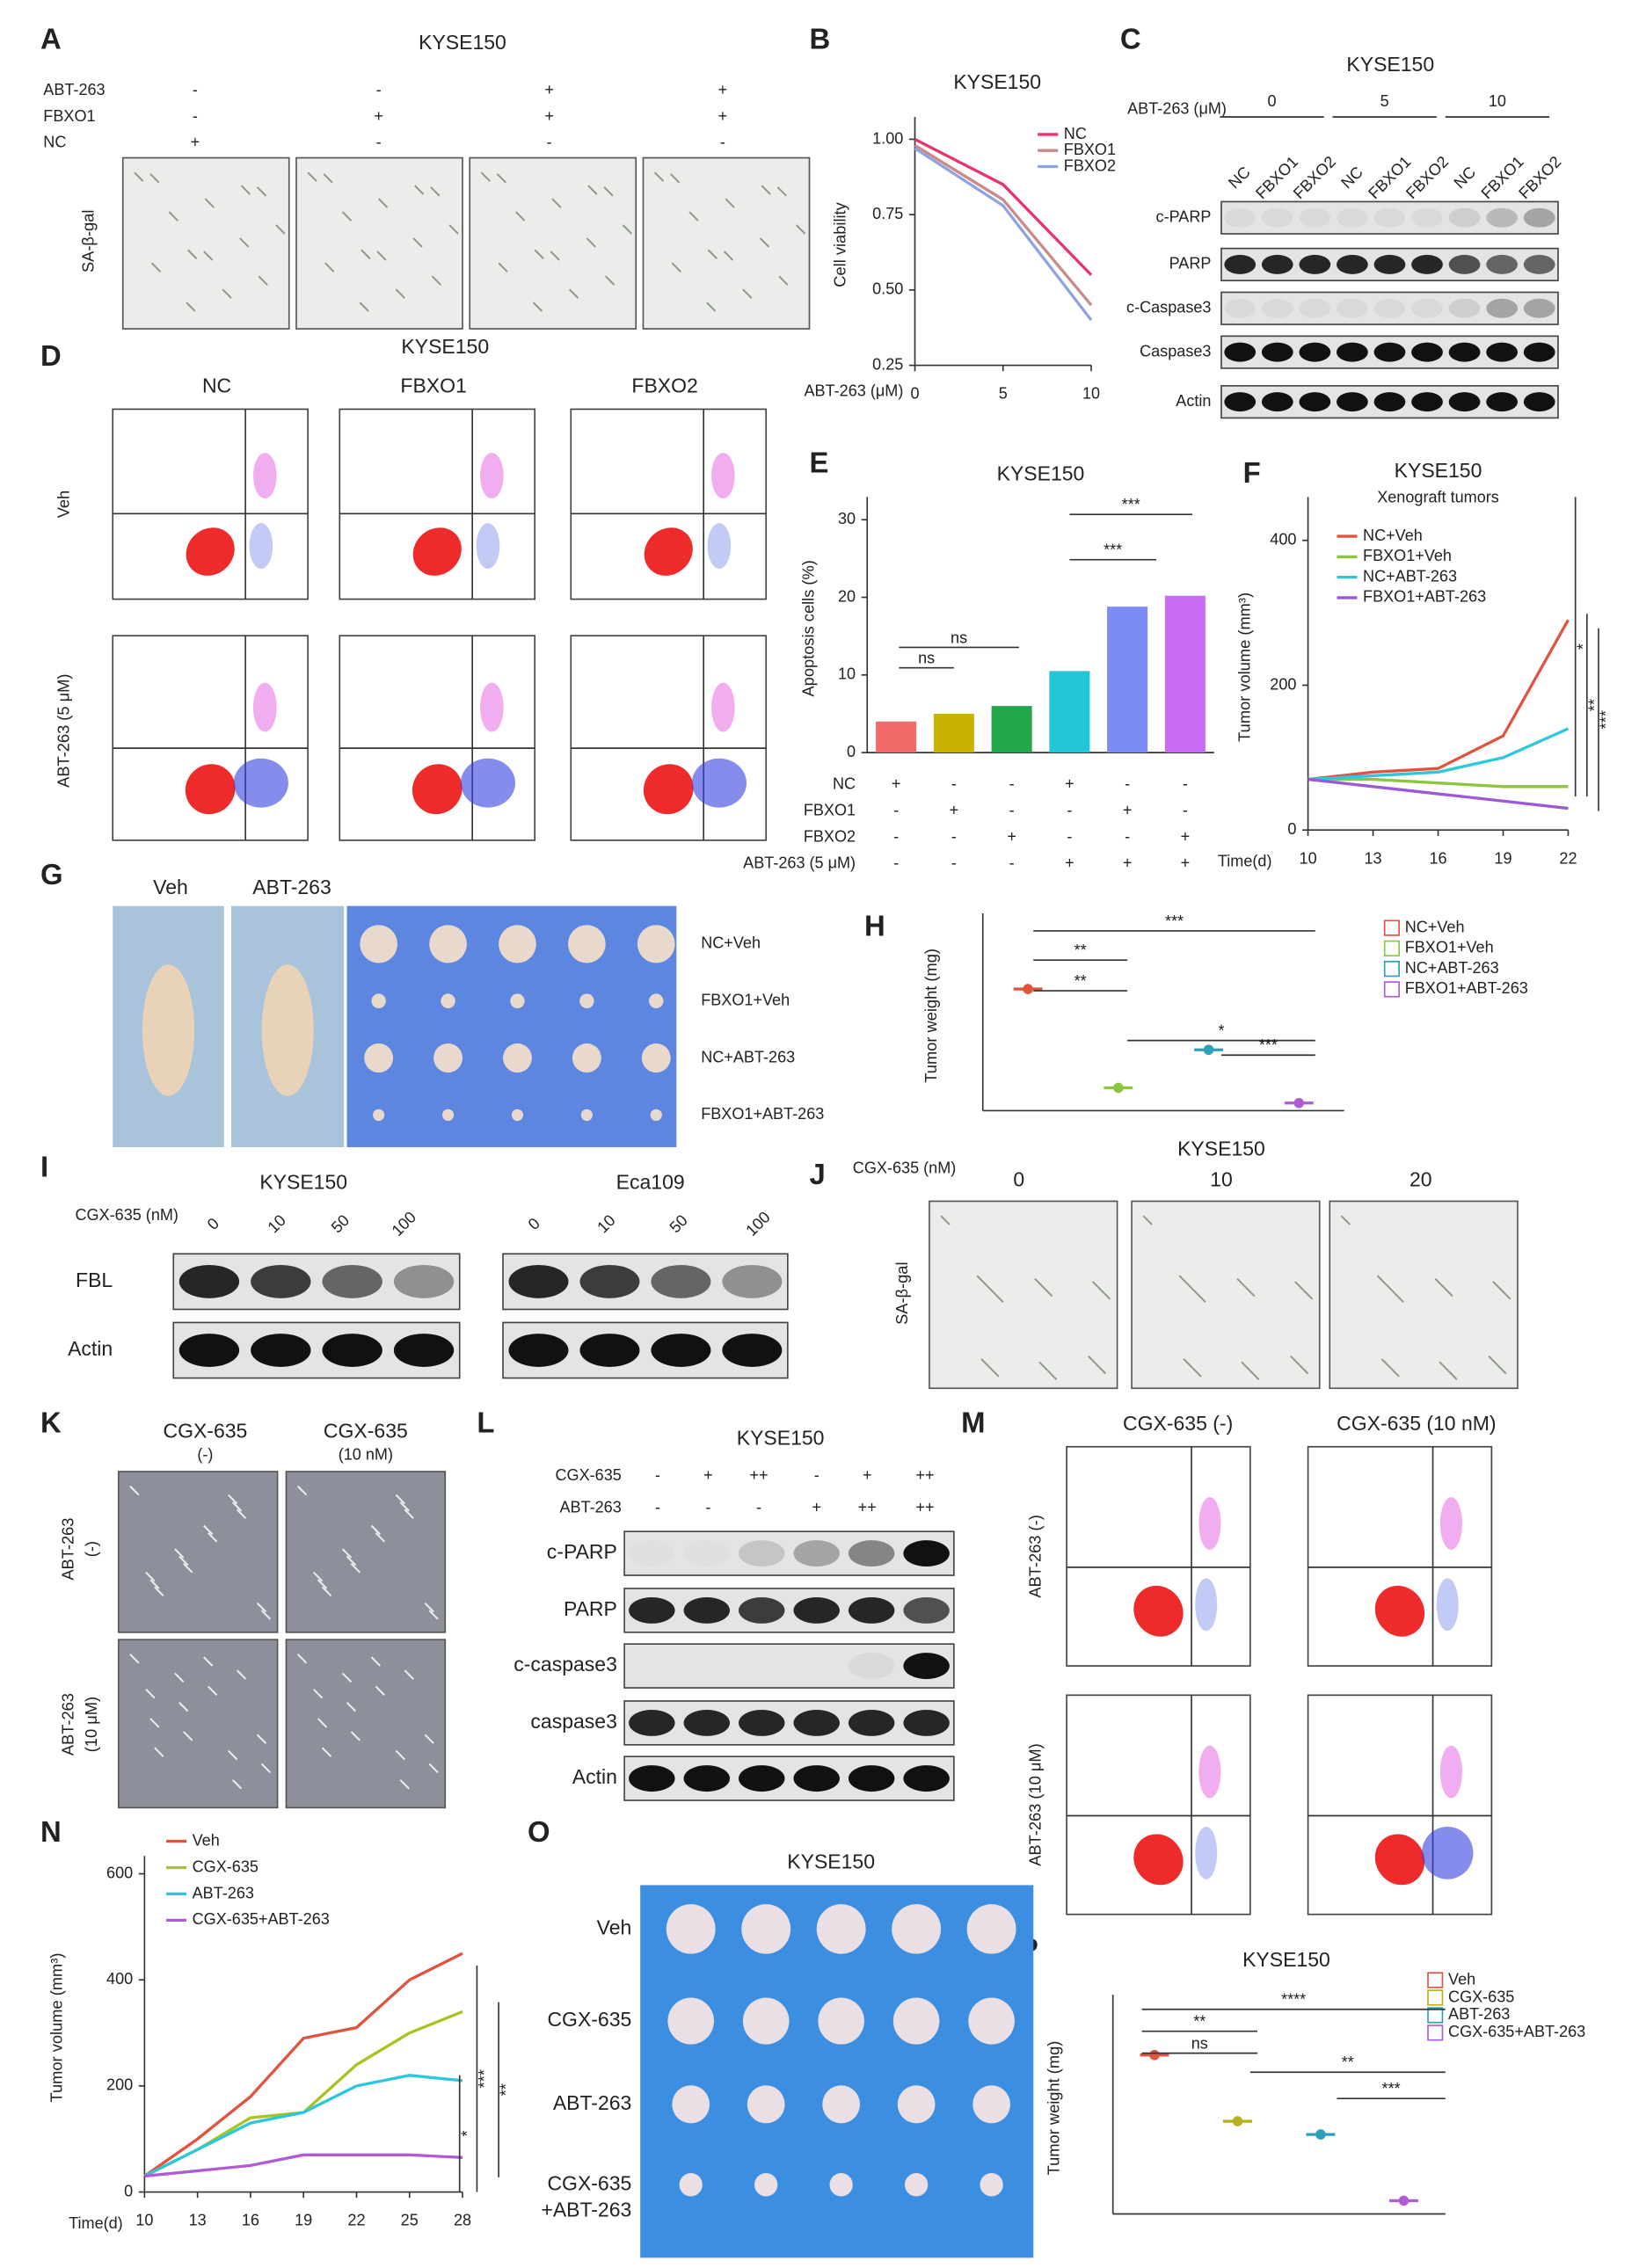 The image size is (1639, 2268). I want to click on y-tick-label: 30, so click(847, 518).